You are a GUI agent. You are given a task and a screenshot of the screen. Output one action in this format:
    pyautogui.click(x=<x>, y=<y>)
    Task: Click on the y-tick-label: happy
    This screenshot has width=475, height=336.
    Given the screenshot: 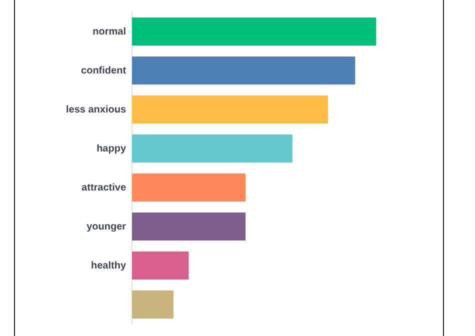 What is the action you would take?
    pyautogui.click(x=111, y=148)
    